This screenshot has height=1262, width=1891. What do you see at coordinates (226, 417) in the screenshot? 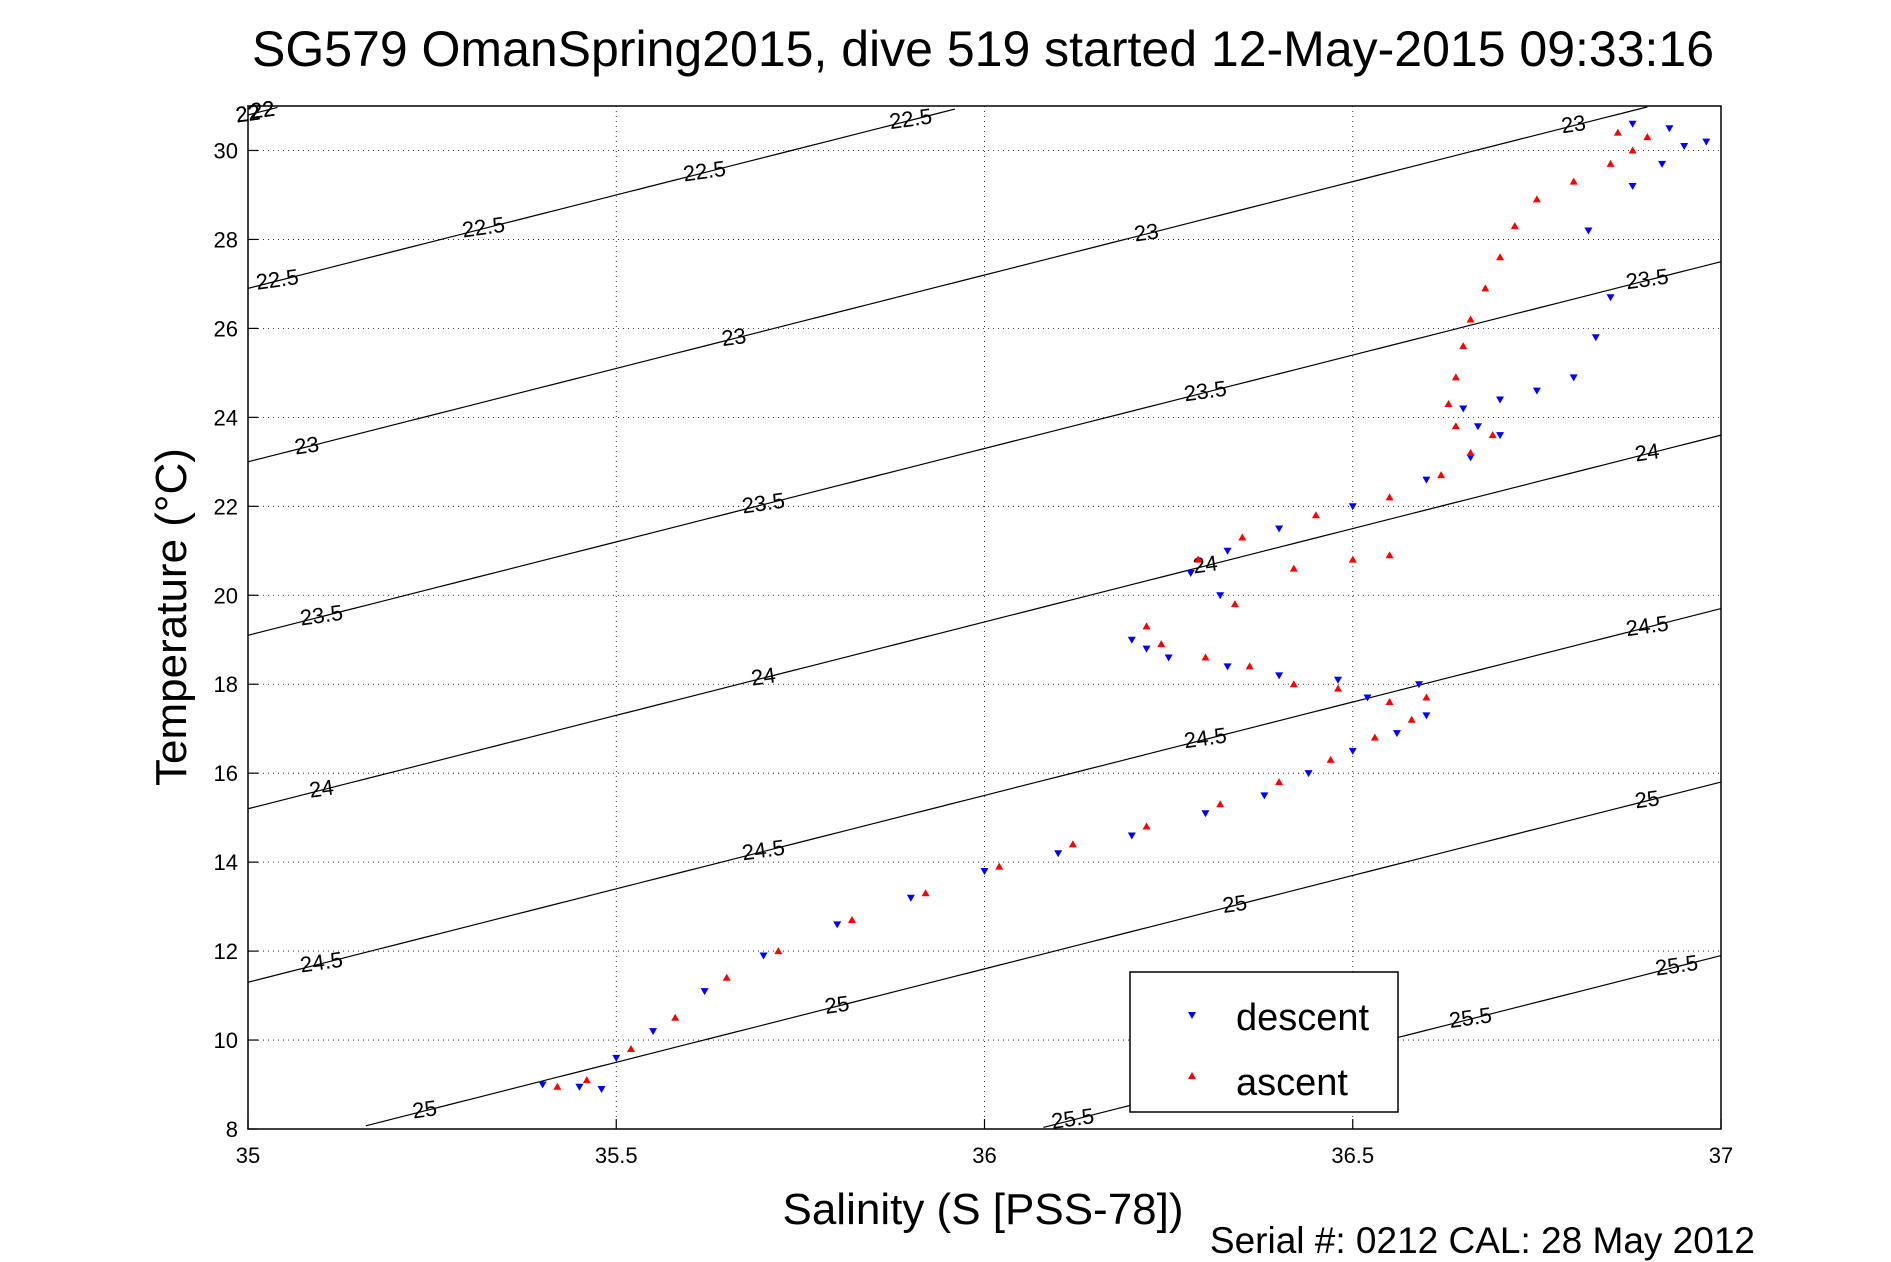
I see `y-tick-label: 24` at bounding box center [226, 417].